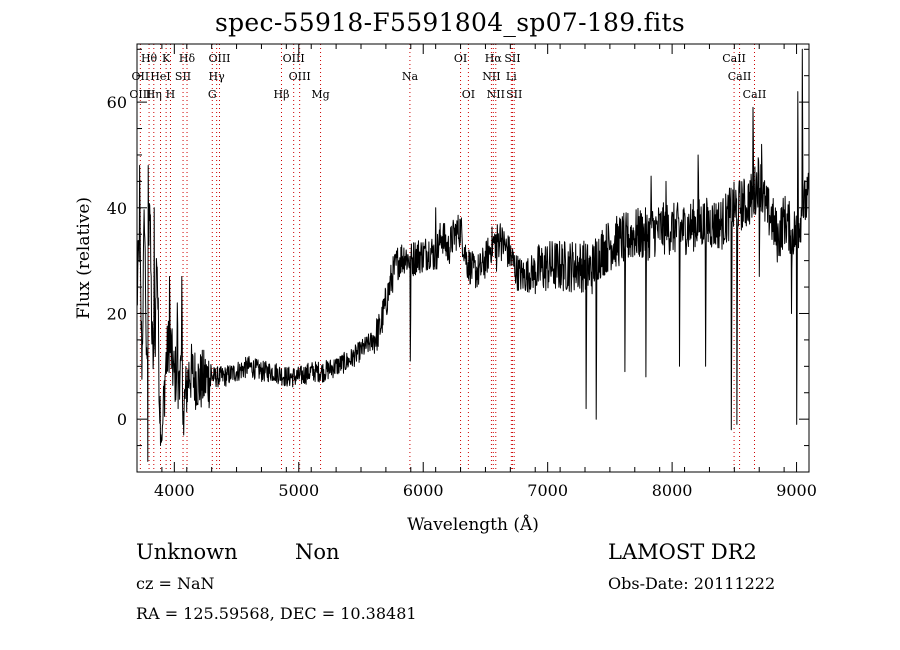  I want to click on y-tick-label: 60, so click(117, 102).